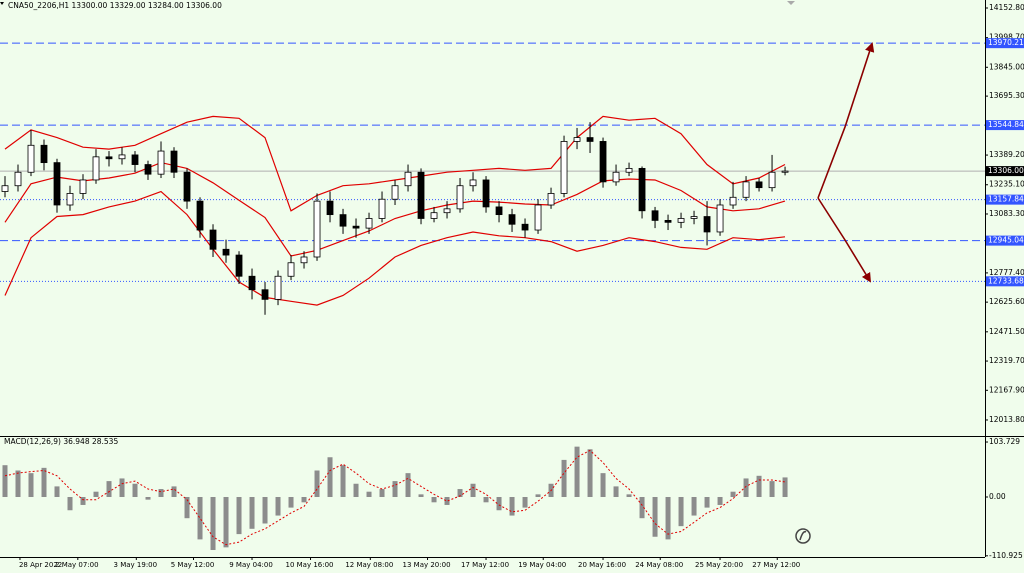  Describe the element at coordinates (369, 565) in the screenshot. I see `x-tick-label: 12 May 08:00` at that location.